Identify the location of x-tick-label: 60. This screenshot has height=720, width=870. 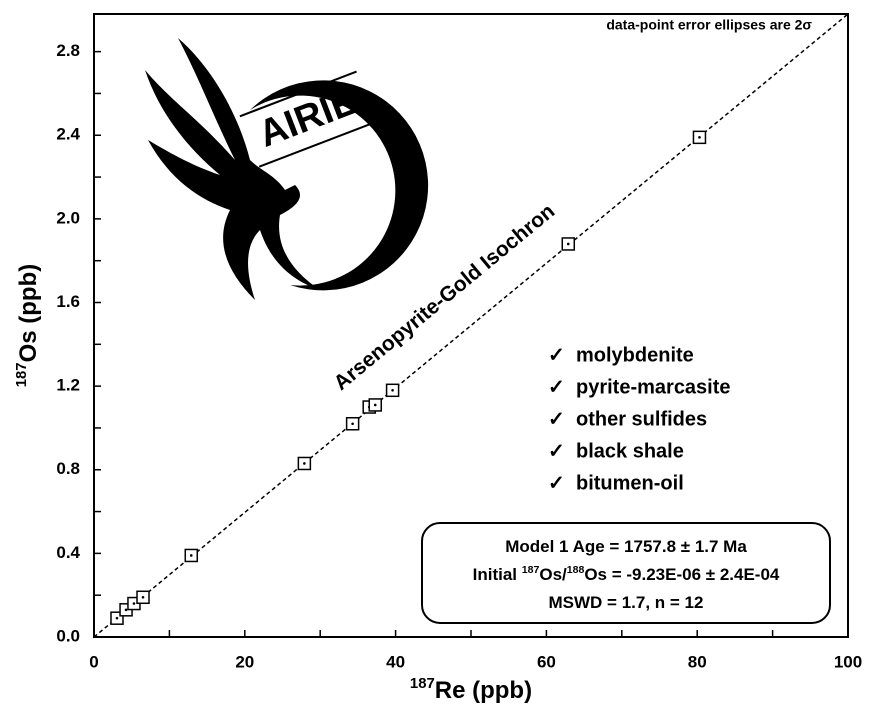
(546, 661).